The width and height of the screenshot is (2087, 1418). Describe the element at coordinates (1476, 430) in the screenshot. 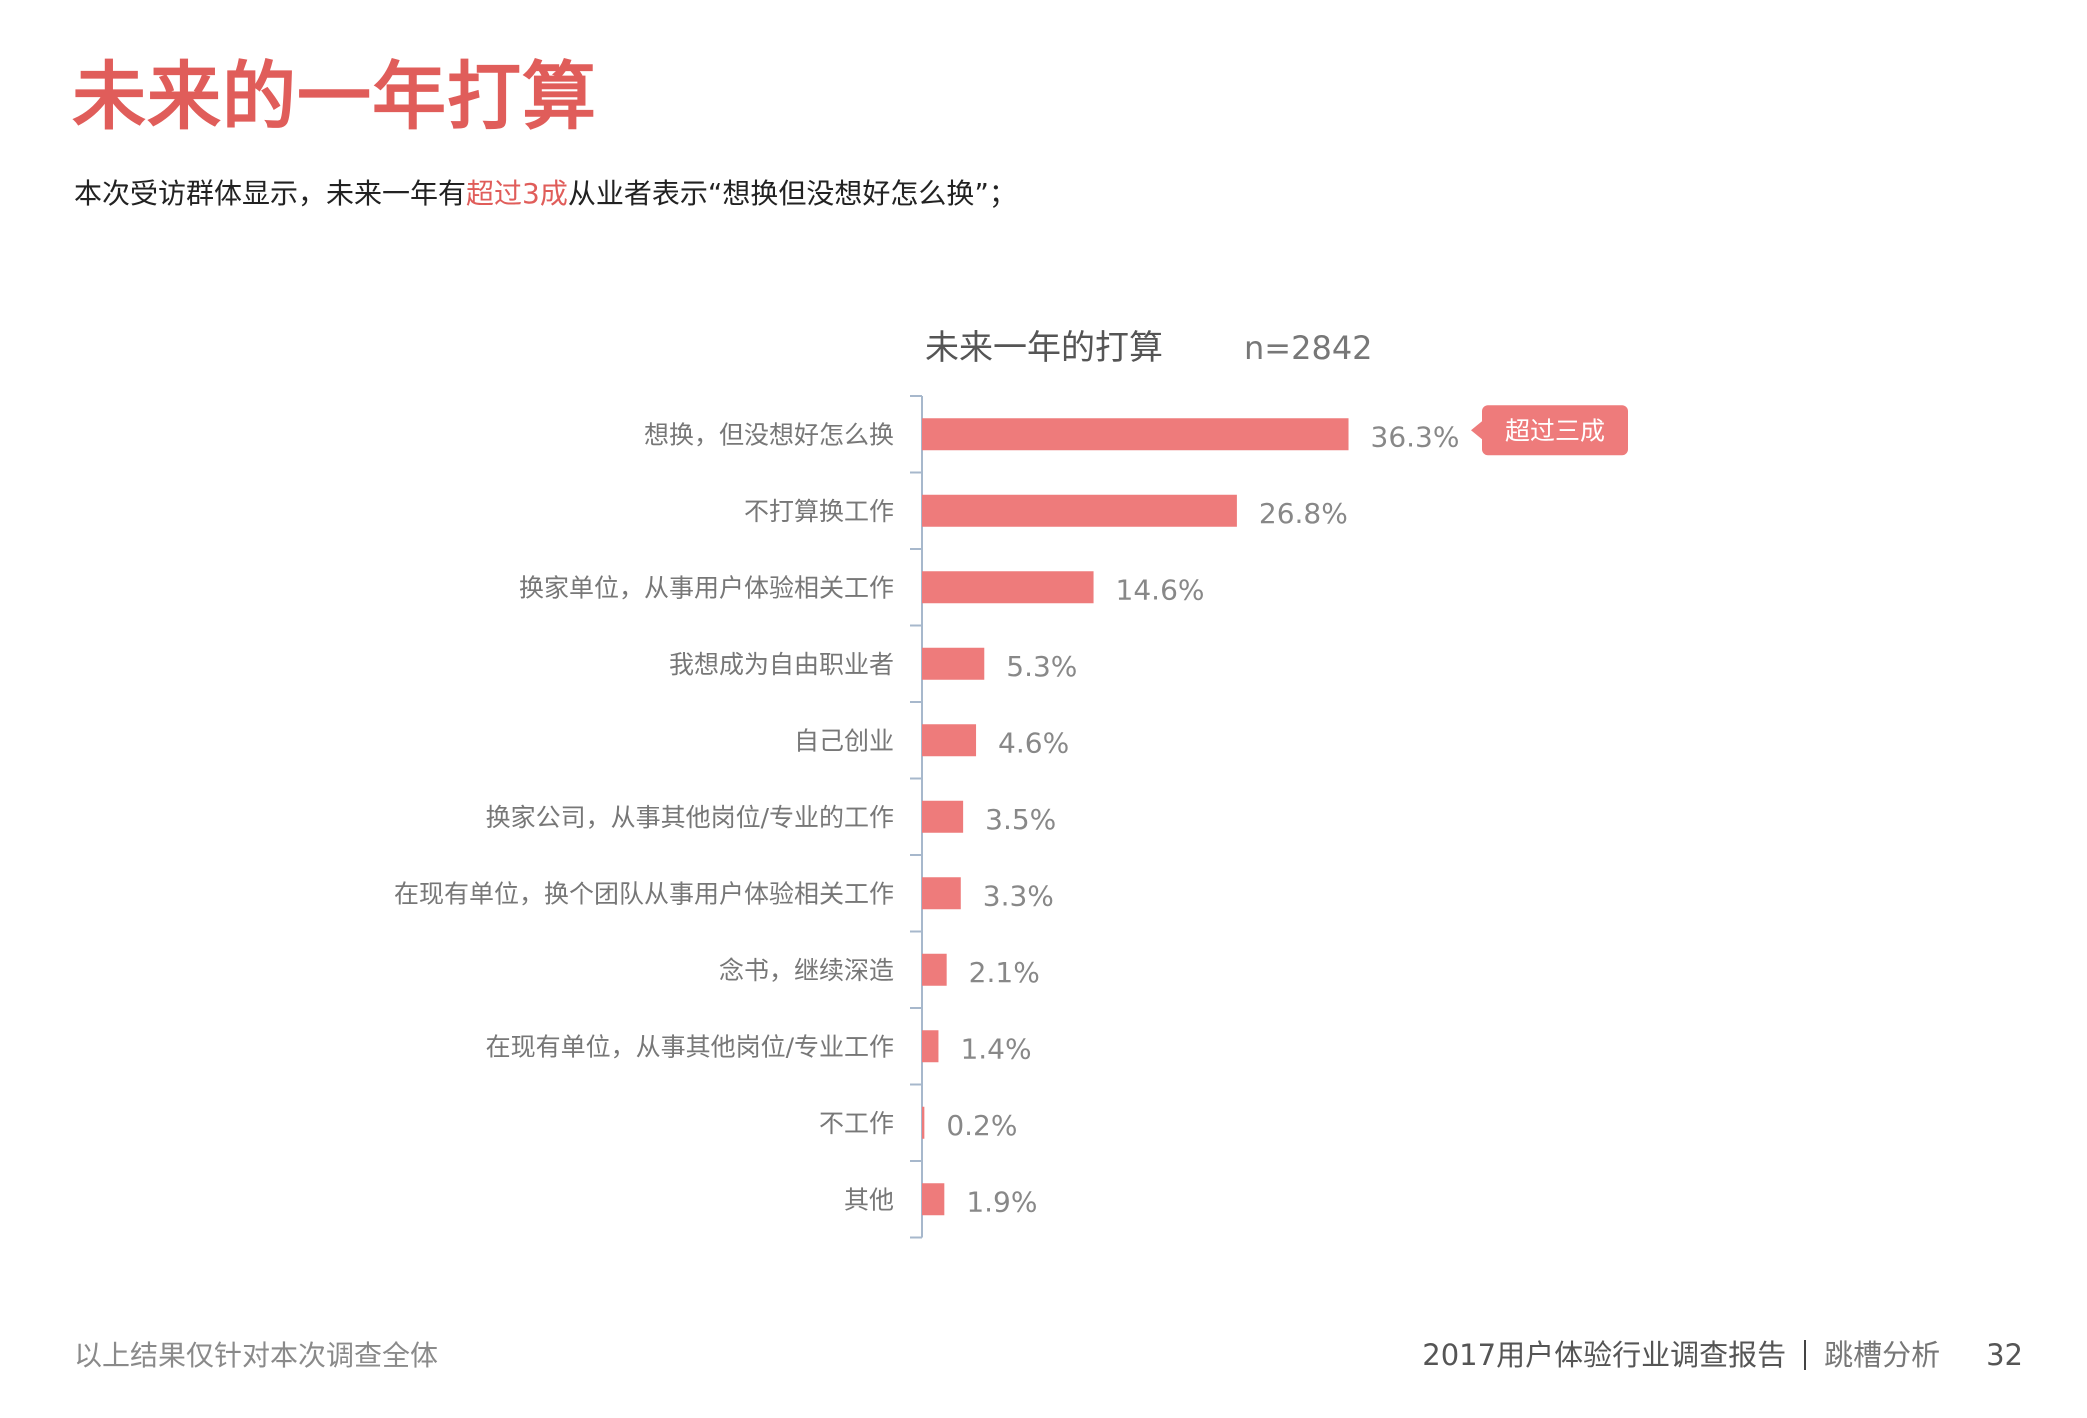

I see `callout-pointer` at that location.